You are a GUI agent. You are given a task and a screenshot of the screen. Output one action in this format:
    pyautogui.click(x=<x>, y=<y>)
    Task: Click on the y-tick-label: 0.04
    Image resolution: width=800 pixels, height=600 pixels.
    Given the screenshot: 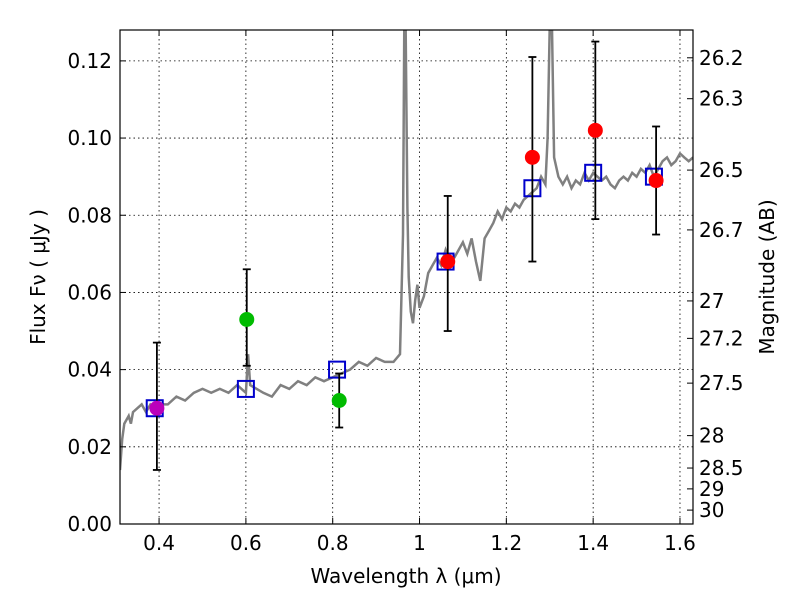 What is the action you would take?
    pyautogui.click(x=89, y=370)
    